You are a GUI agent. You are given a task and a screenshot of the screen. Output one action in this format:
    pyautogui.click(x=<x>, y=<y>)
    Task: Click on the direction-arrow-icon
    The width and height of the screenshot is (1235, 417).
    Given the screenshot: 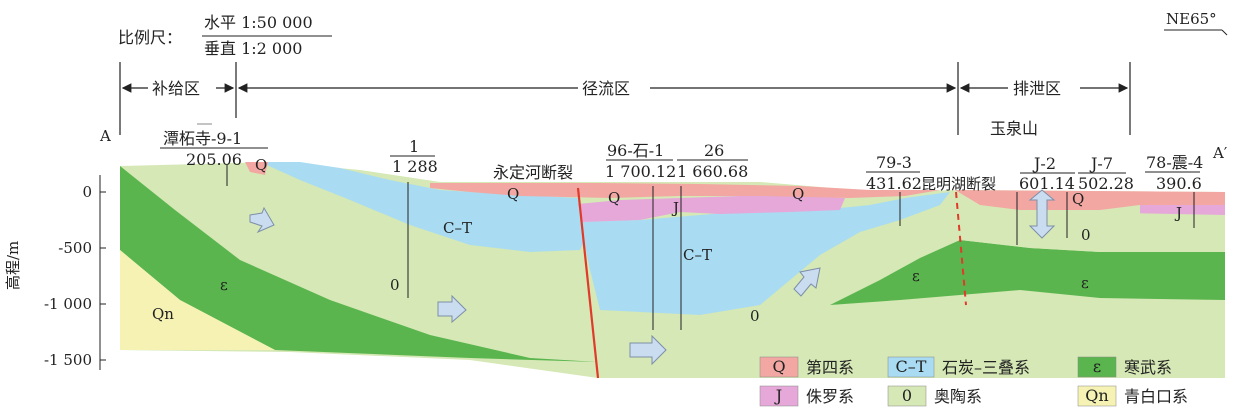 What is the action you would take?
    pyautogui.click(x=1224, y=32)
    